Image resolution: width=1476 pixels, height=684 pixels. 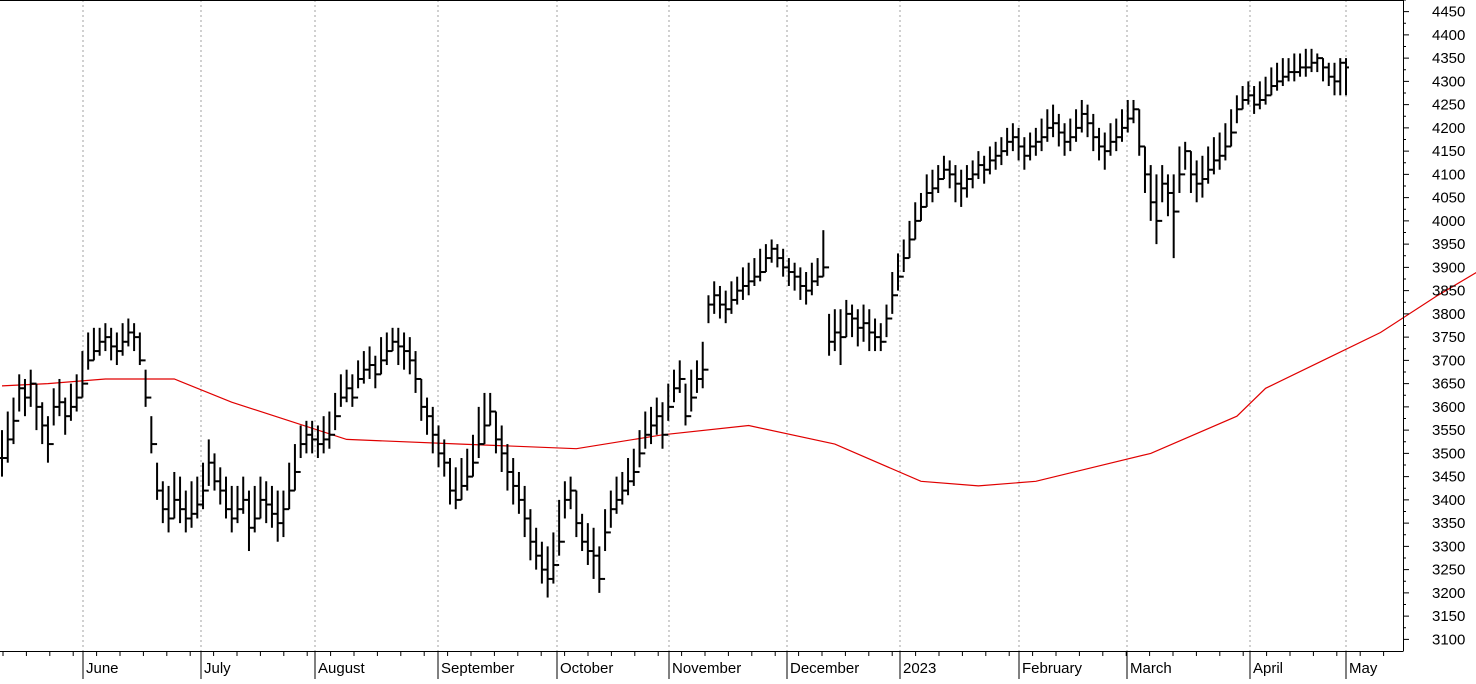 I want to click on x-tick-label-october: October, so click(x=586, y=668).